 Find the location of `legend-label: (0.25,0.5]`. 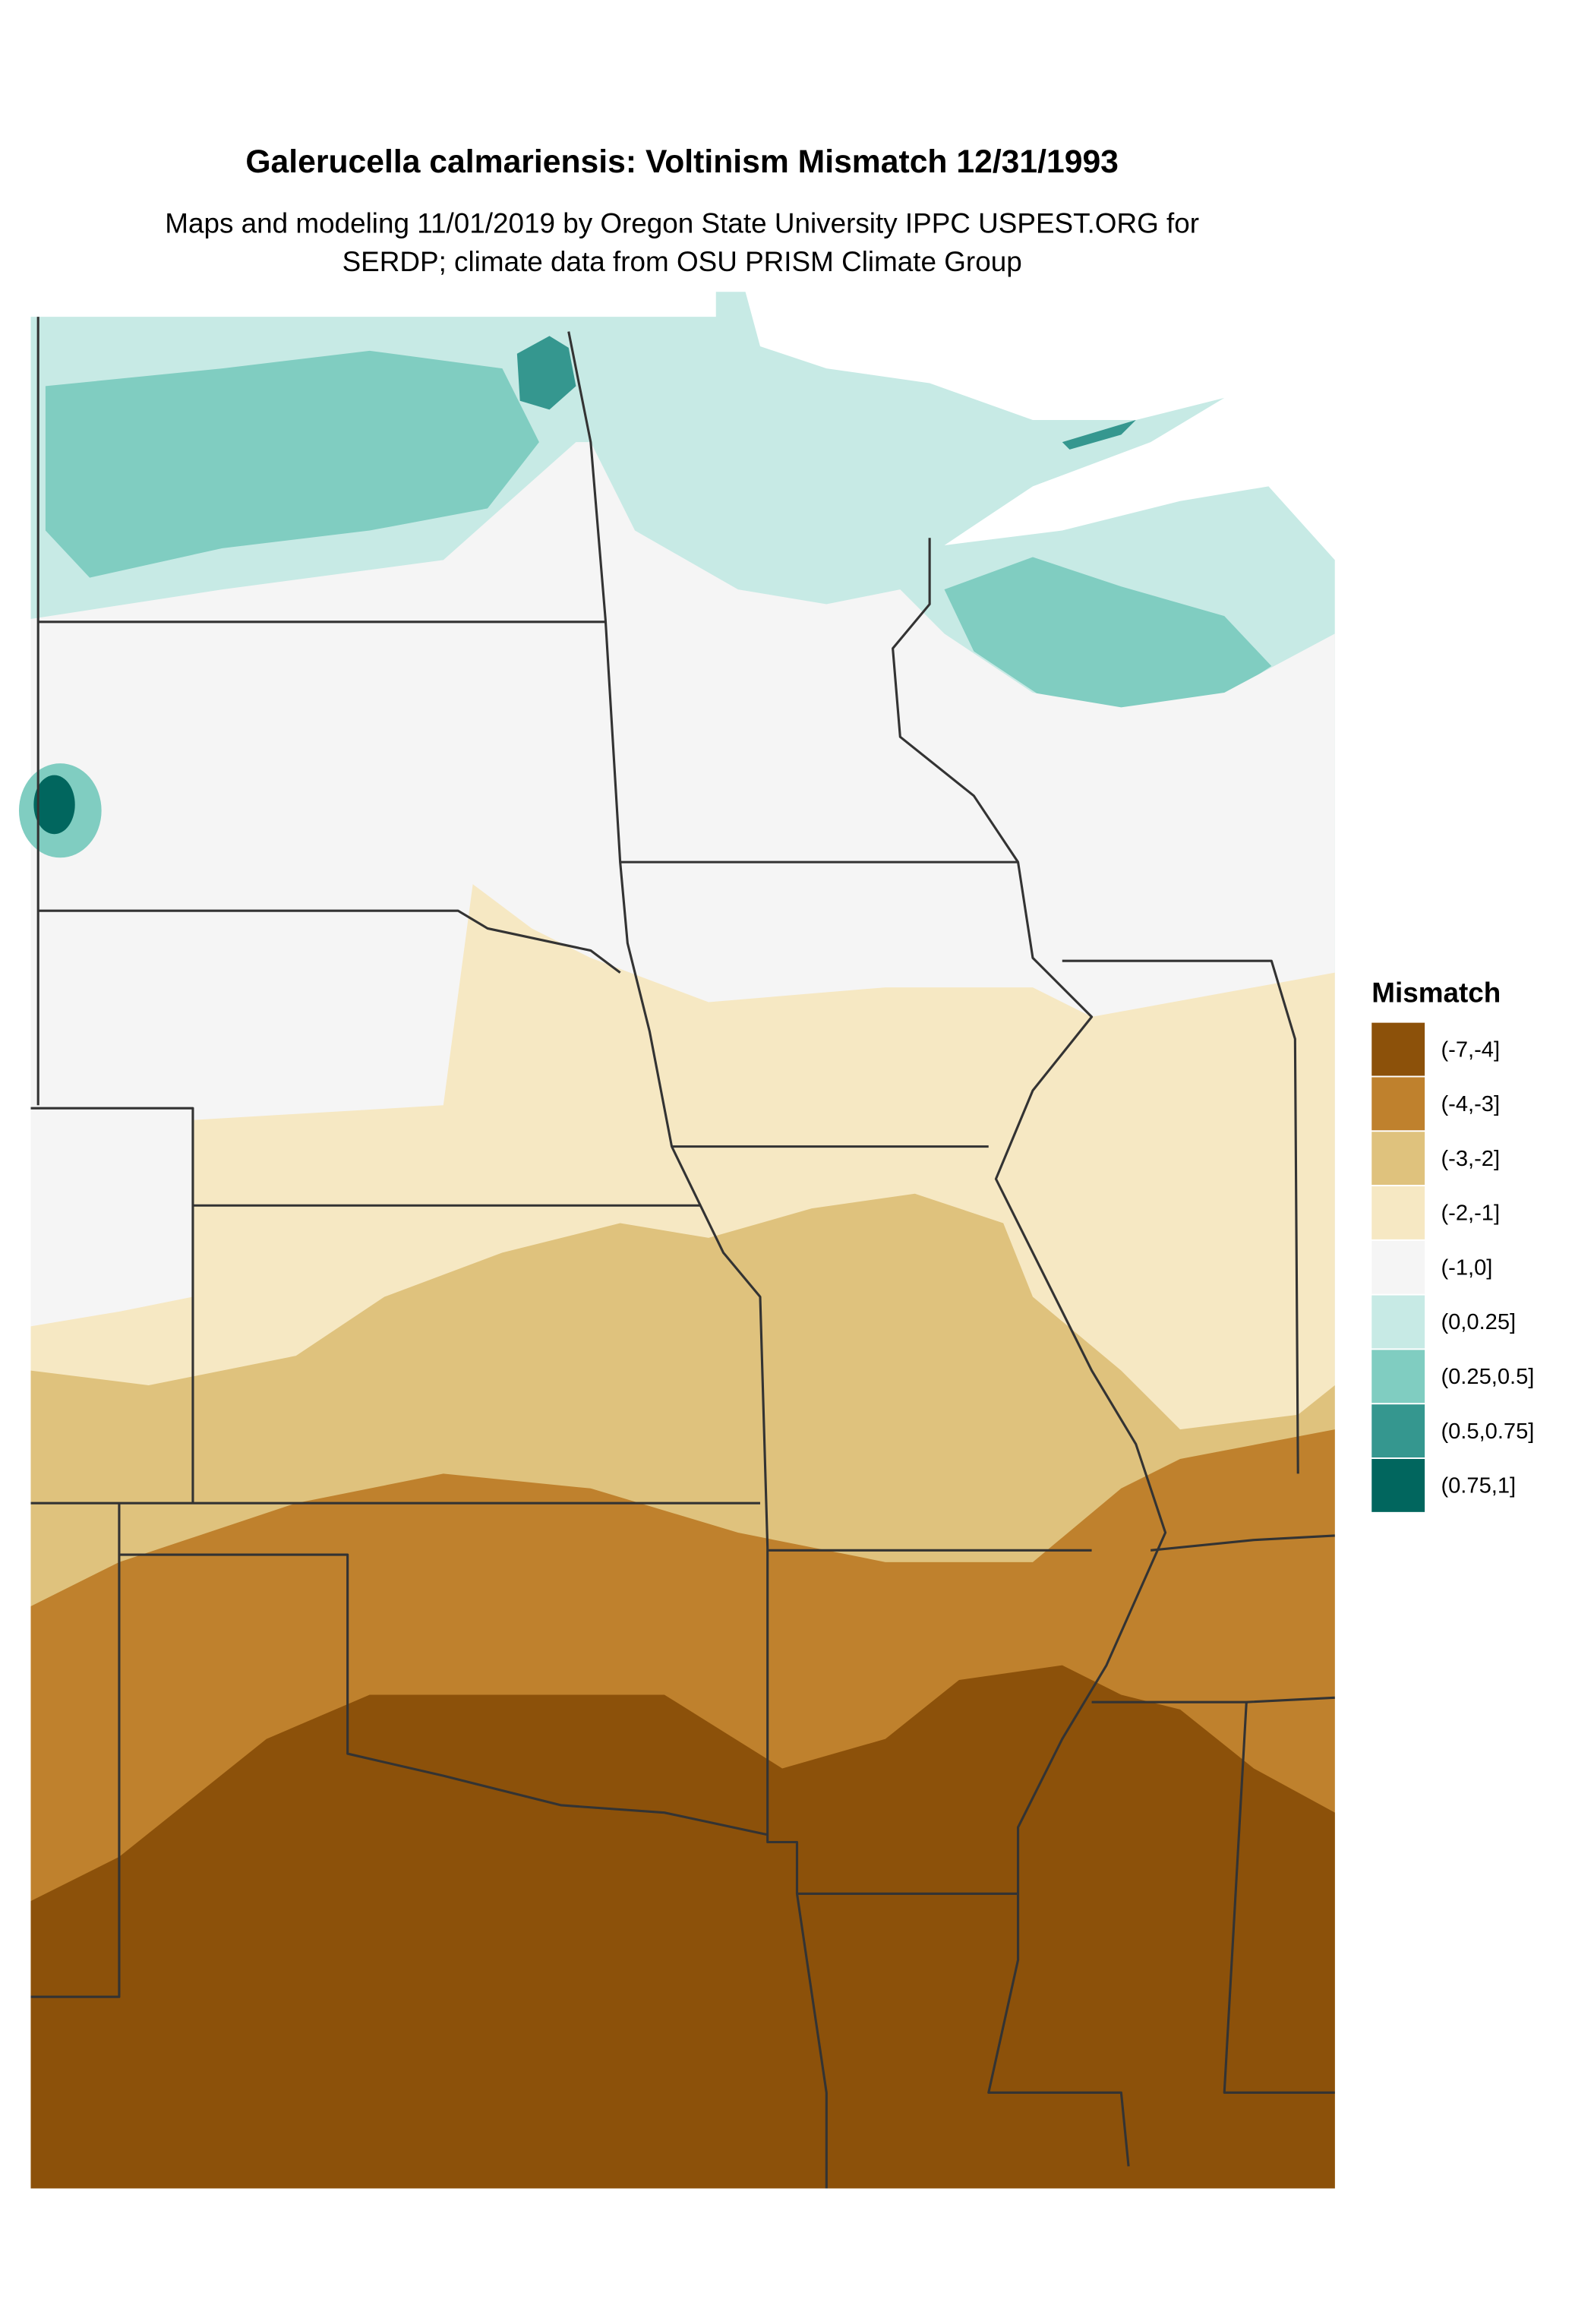

legend-label: (0.25,0.5] is located at coordinates (1487, 1377).